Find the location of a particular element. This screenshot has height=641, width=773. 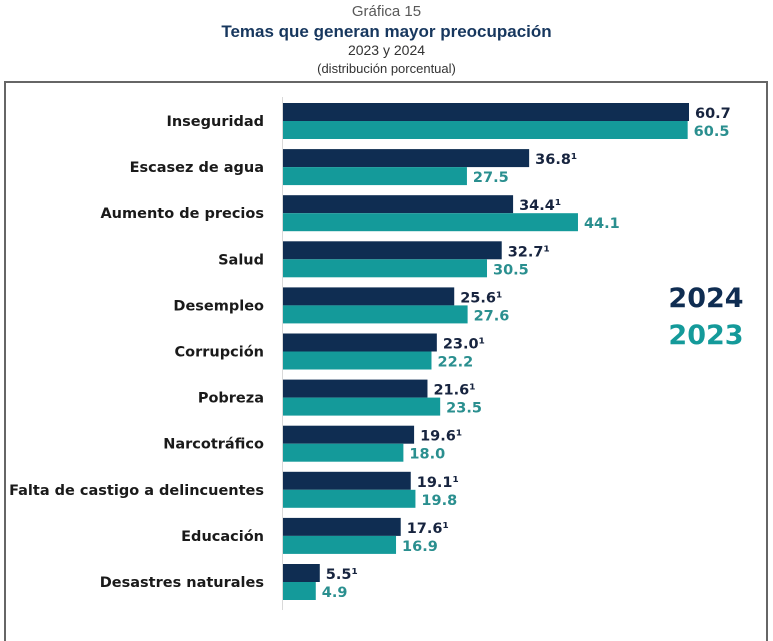

bar-2023-inseguridad is located at coordinates (485, 130).